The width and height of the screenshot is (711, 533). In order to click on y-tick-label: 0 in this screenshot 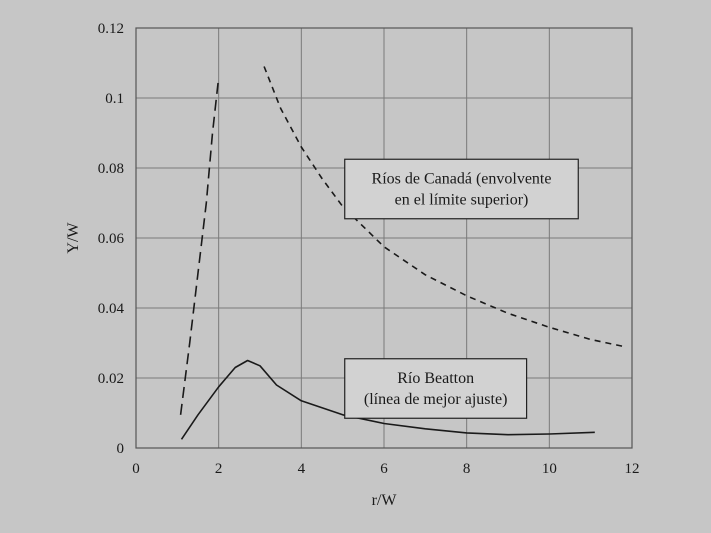, I will do `click(121, 449)`.